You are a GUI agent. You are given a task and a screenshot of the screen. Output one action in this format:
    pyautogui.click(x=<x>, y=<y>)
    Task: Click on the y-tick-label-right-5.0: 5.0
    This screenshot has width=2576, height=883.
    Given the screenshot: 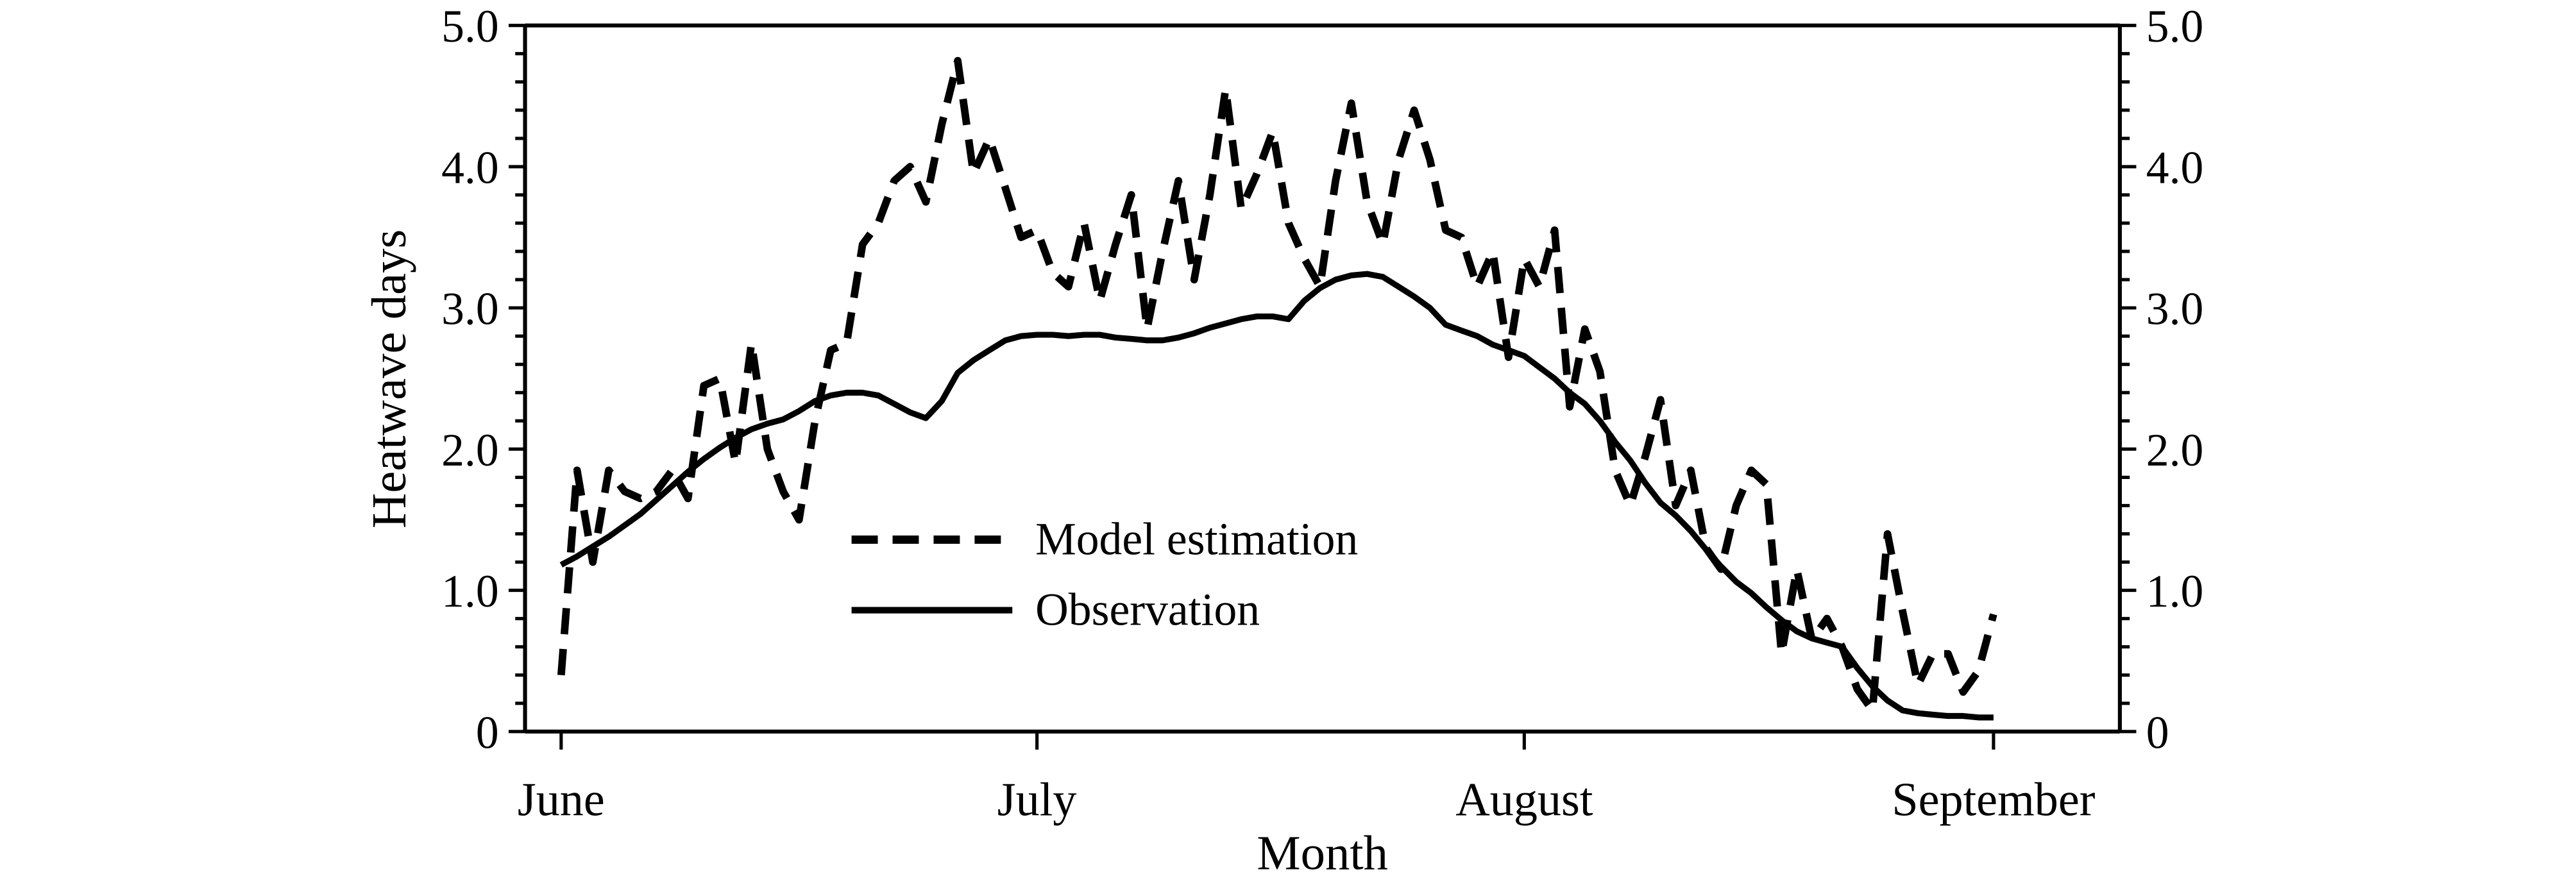 What is the action you would take?
    pyautogui.click(x=2175, y=26)
    